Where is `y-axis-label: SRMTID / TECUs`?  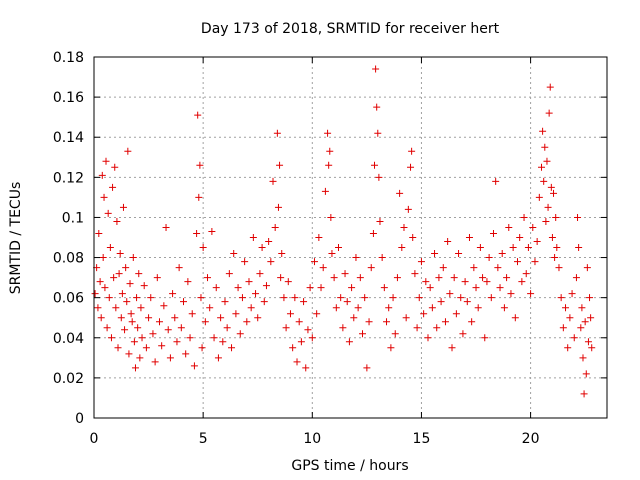
y-axis-label: SRMTID / TECUs is located at coordinates (16, 238).